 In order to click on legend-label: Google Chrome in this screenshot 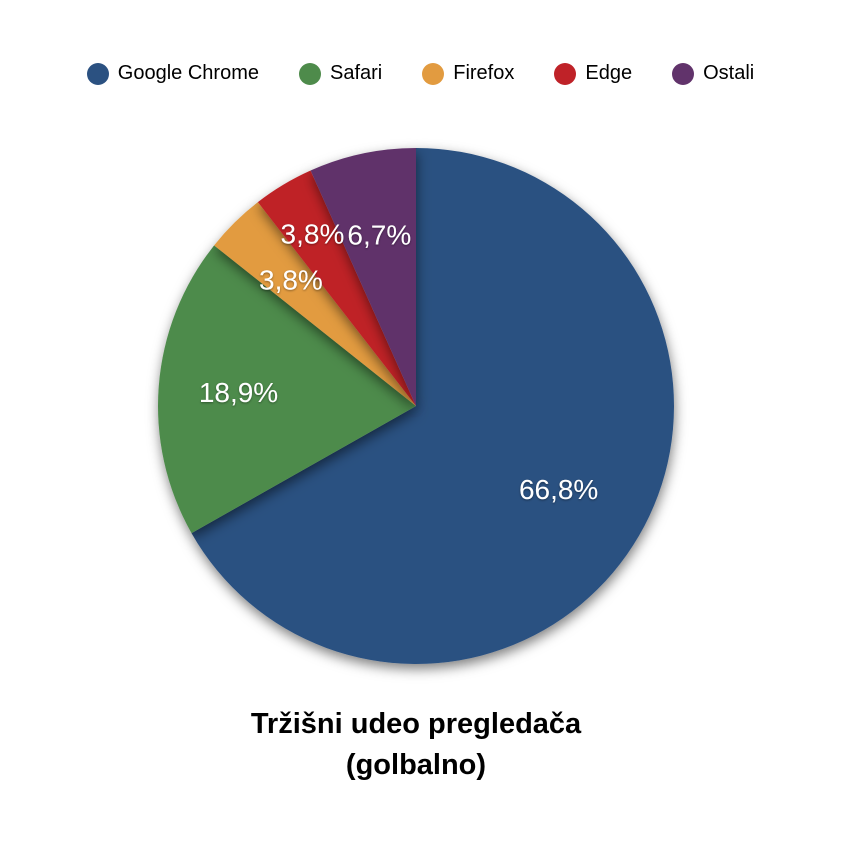, I will do `click(188, 73)`.